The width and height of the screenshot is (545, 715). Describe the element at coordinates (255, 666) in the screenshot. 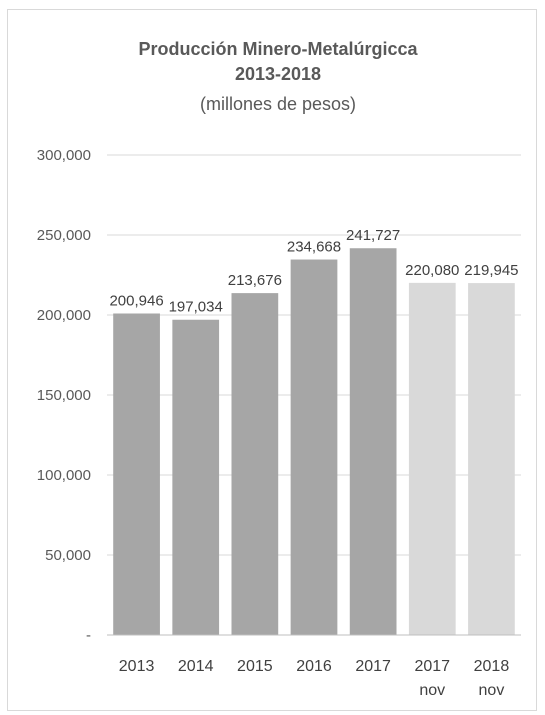

I see `x-tick-label: 2015` at that location.